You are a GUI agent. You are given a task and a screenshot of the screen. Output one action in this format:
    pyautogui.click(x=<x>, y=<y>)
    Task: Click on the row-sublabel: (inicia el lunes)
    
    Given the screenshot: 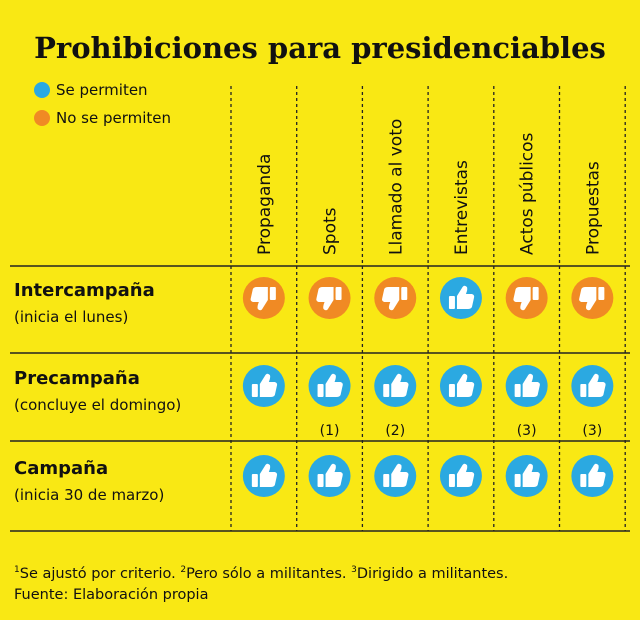 What is the action you would take?
    pyautogui.click(x=71, y=317)
    